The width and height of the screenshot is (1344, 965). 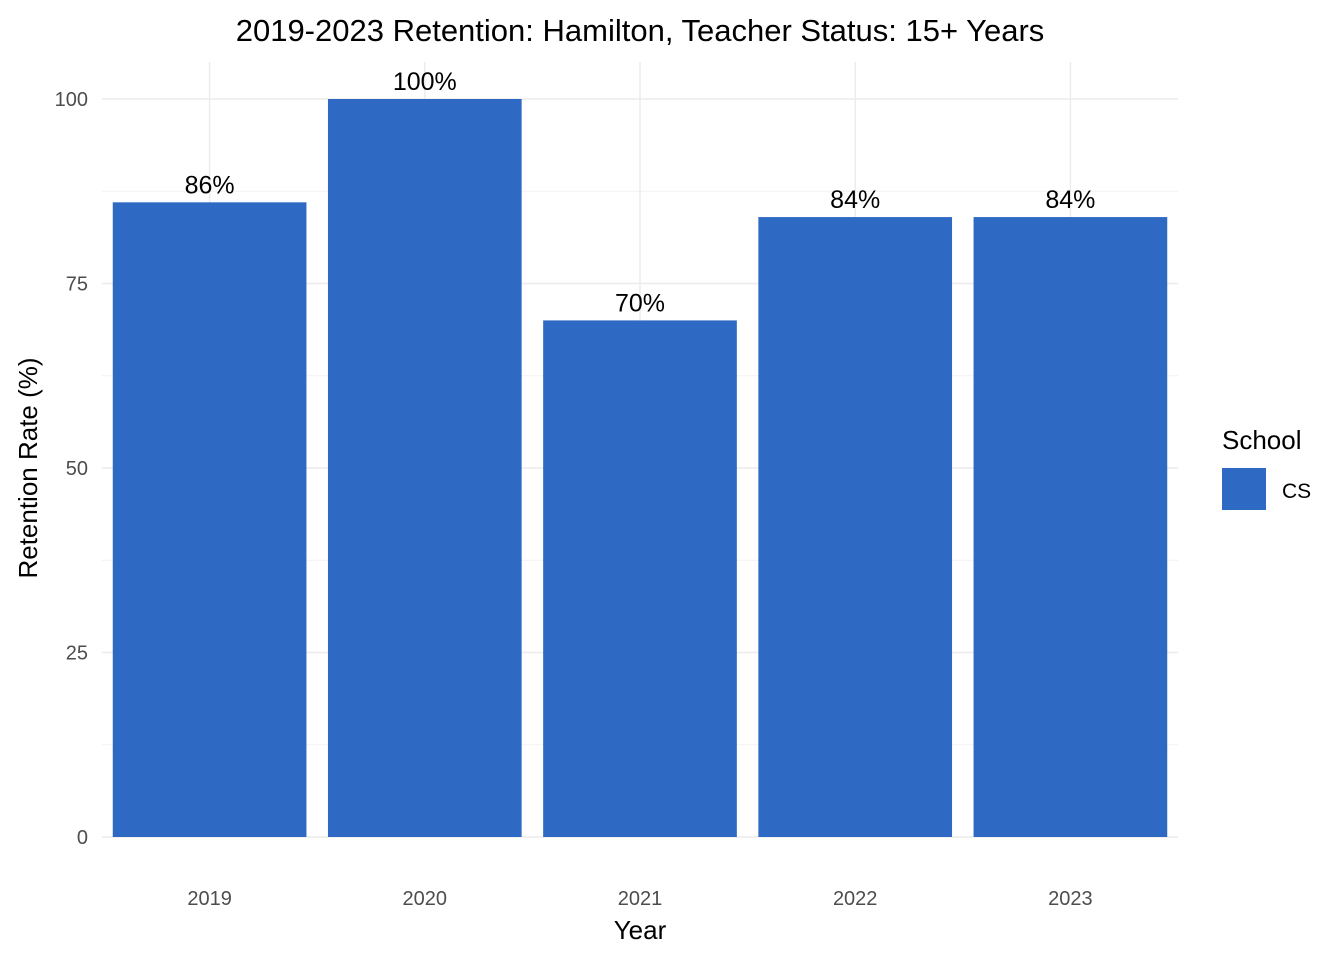 I want to click on x-tick-label: 2022, so click(x=855, y=899).